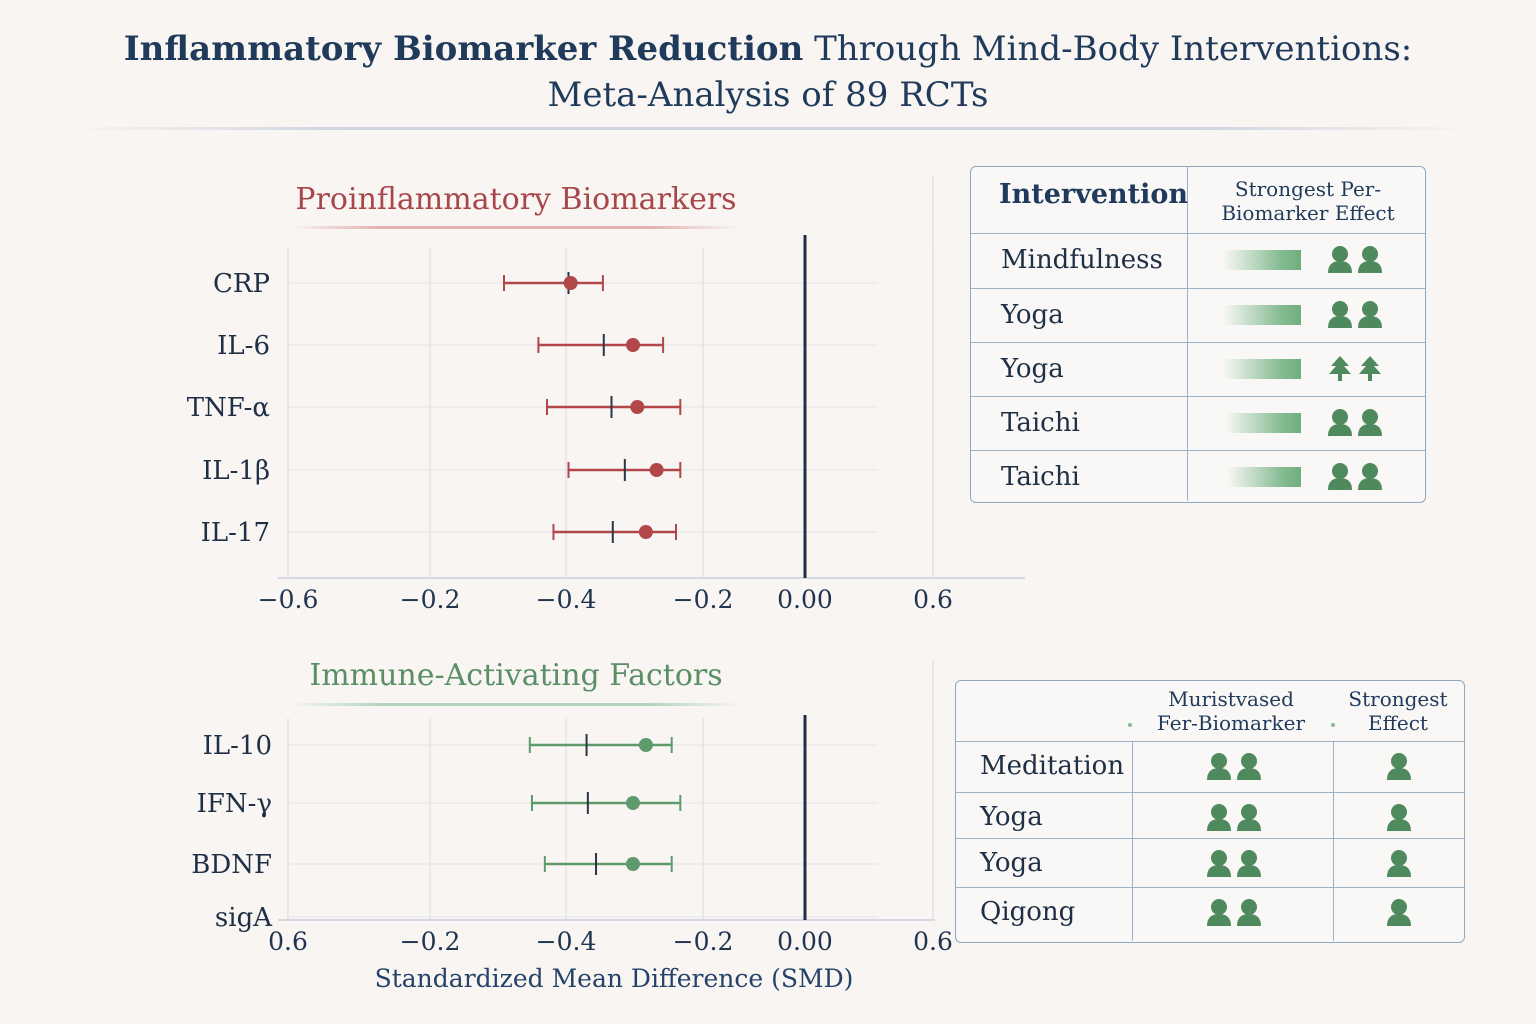 The width and height of the screenshot is (1536, 1024). Describe the element at coordinates (1398, 711) in the screenshot. I see `table2-header-col3: Strongest Effect` at that location.